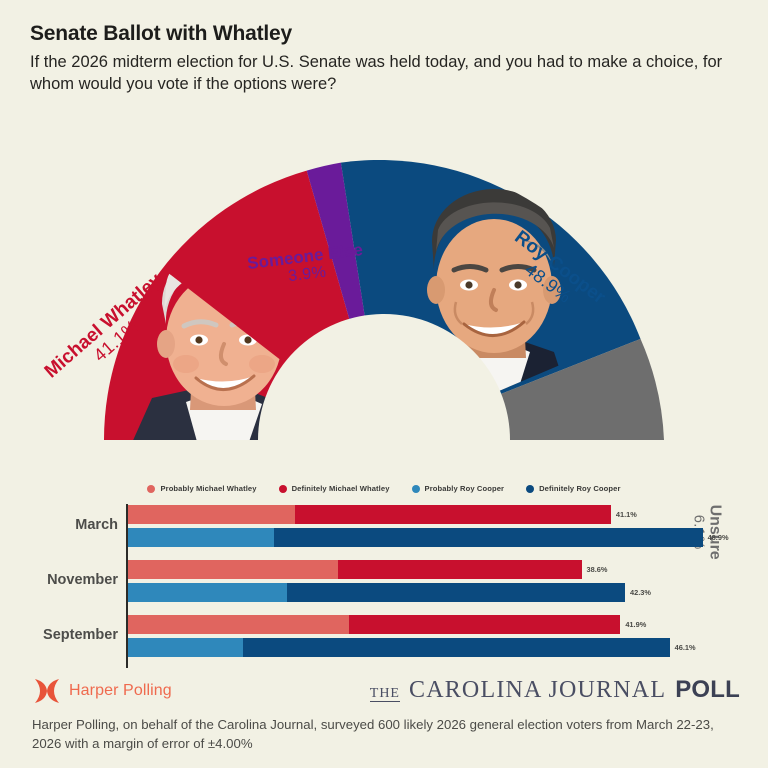 The height and width of the screenshot is (768, 768). I want to click on bar-value-label: 46.1%, so click(685, 647).